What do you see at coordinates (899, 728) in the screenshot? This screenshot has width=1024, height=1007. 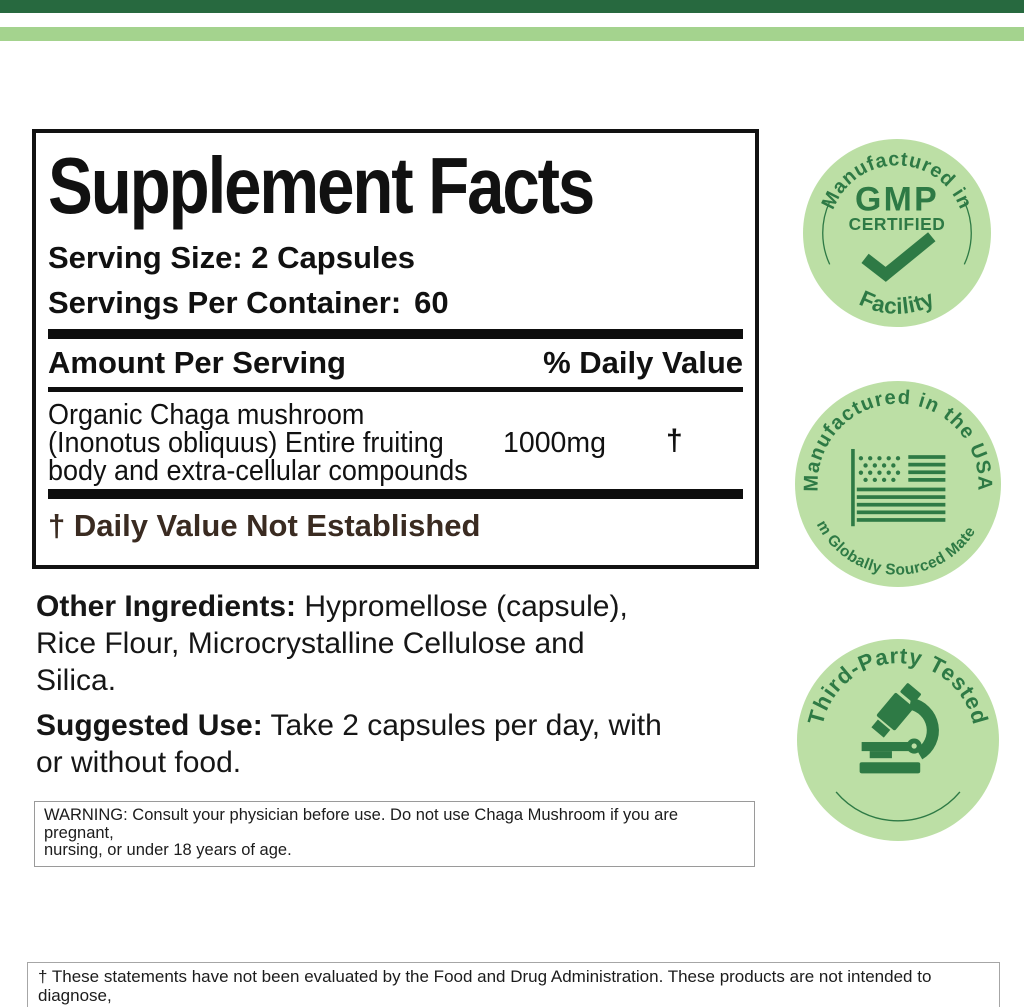 I see `microscope-icon` at bounding box center [899, 728].